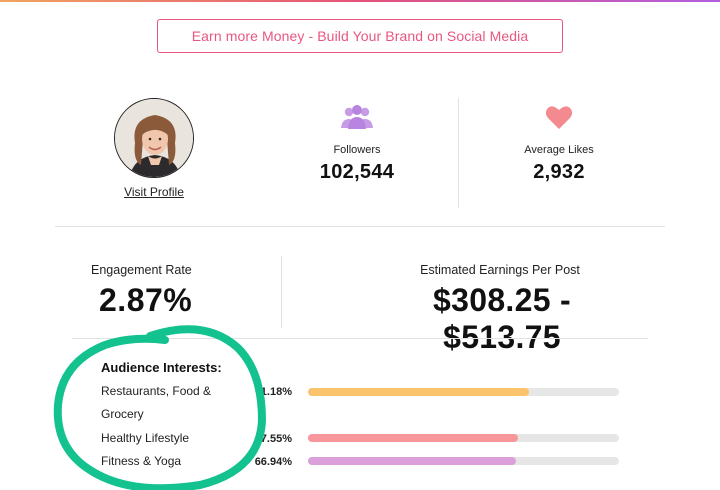 The height and width of the screenshot is (490, 720). Describe the element at coordinates (146, 300) in the screenshot. I see `engagement-rate-value: 2.87%` at that location.